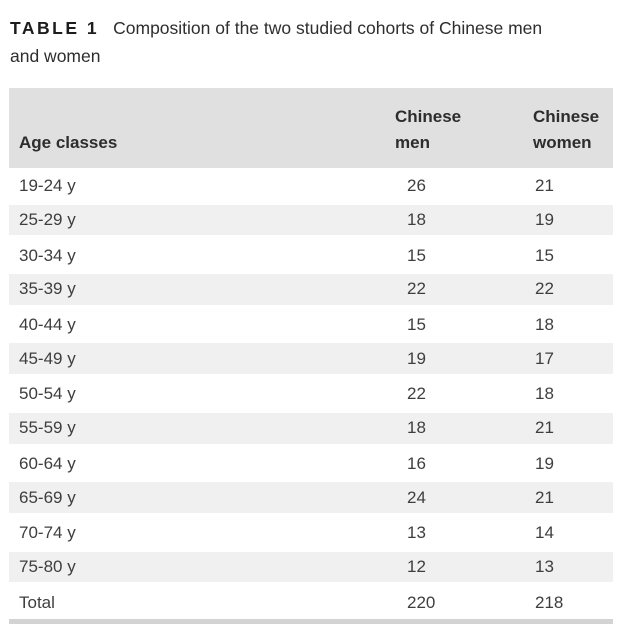  What do you see at coordinates (202, 393) in the screenshot?
I see `age-class-cell: 50-54 y` at bounding box center [202, 393].